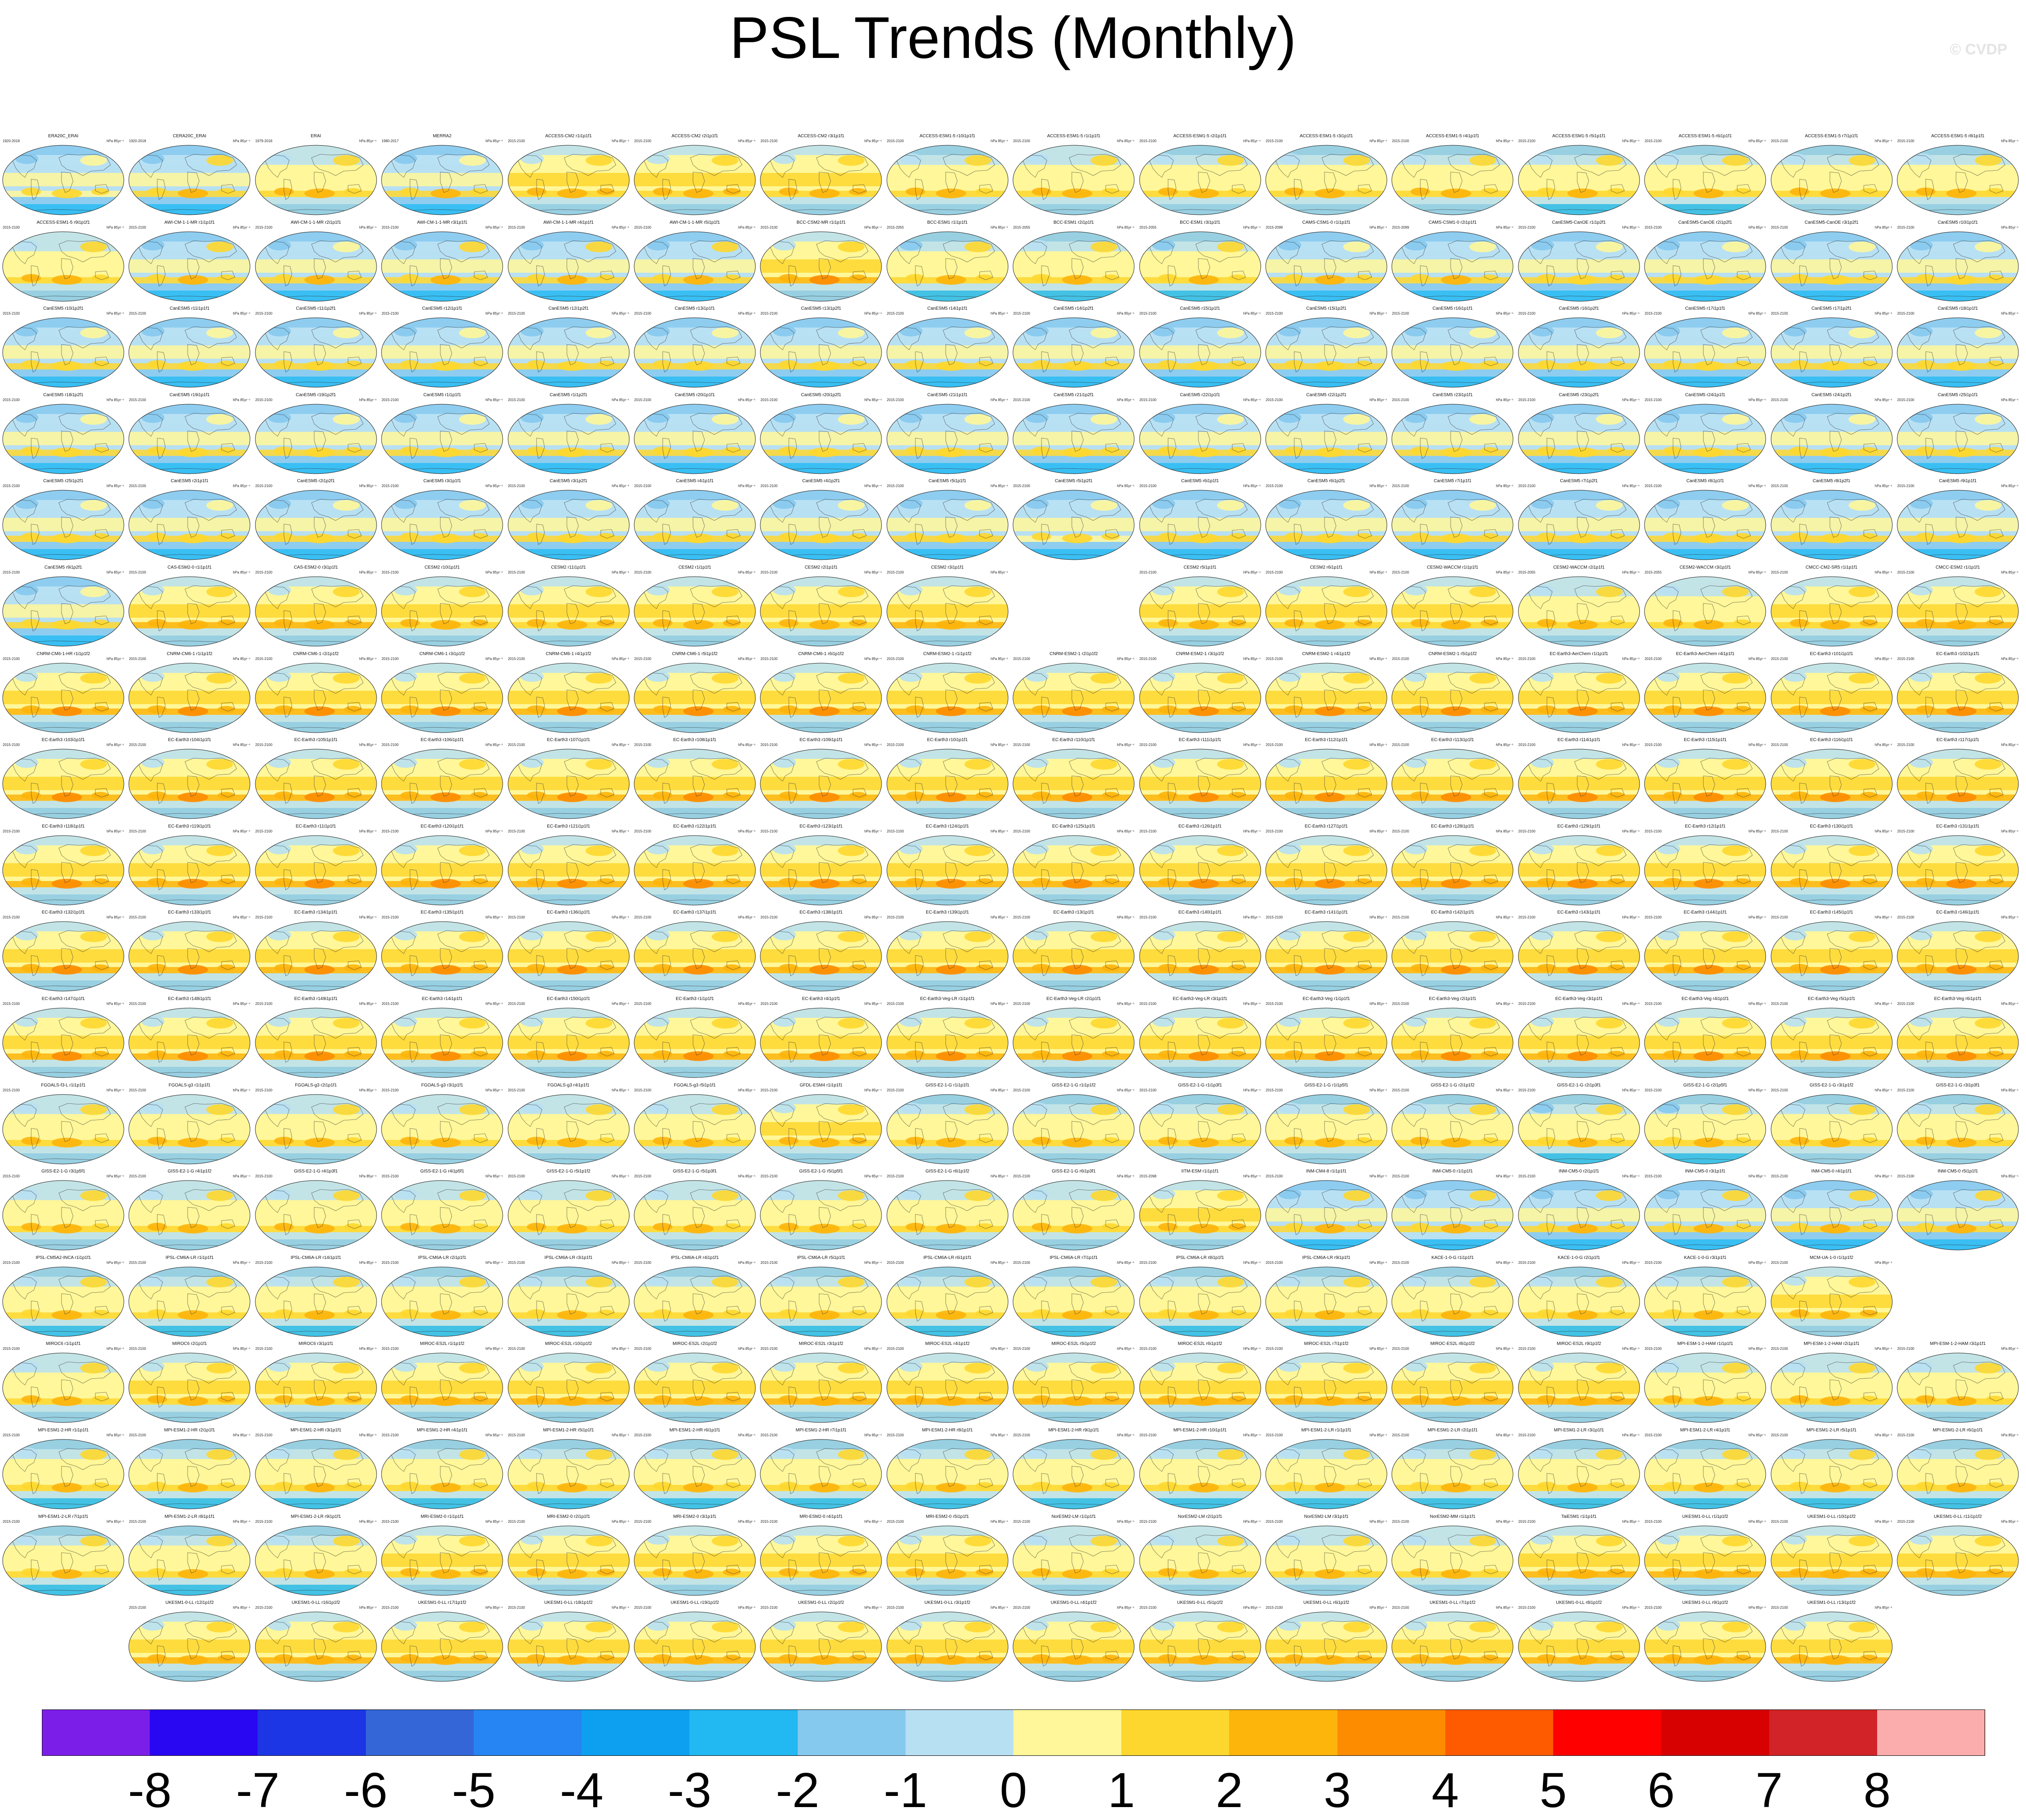 The width and height of the screenshot is (2026, 1820). Describe the element at coordinates (1200, 309) in the screenshot. I see `panel-title: CanESM5 r15i1p1f1` at that location.